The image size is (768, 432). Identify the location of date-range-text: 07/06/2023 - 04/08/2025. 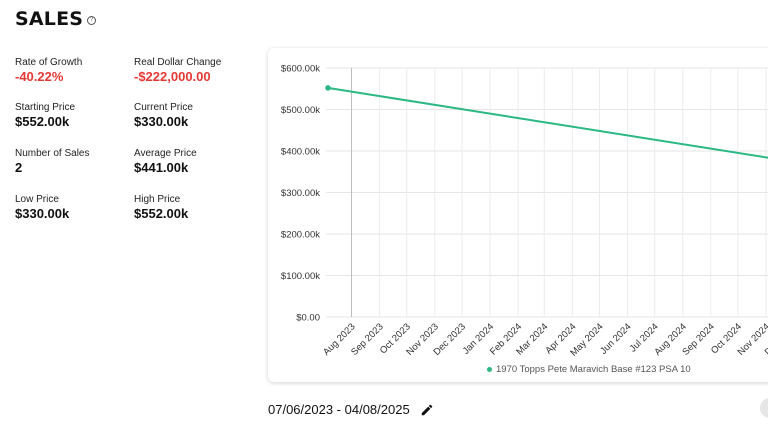
(339, 409).